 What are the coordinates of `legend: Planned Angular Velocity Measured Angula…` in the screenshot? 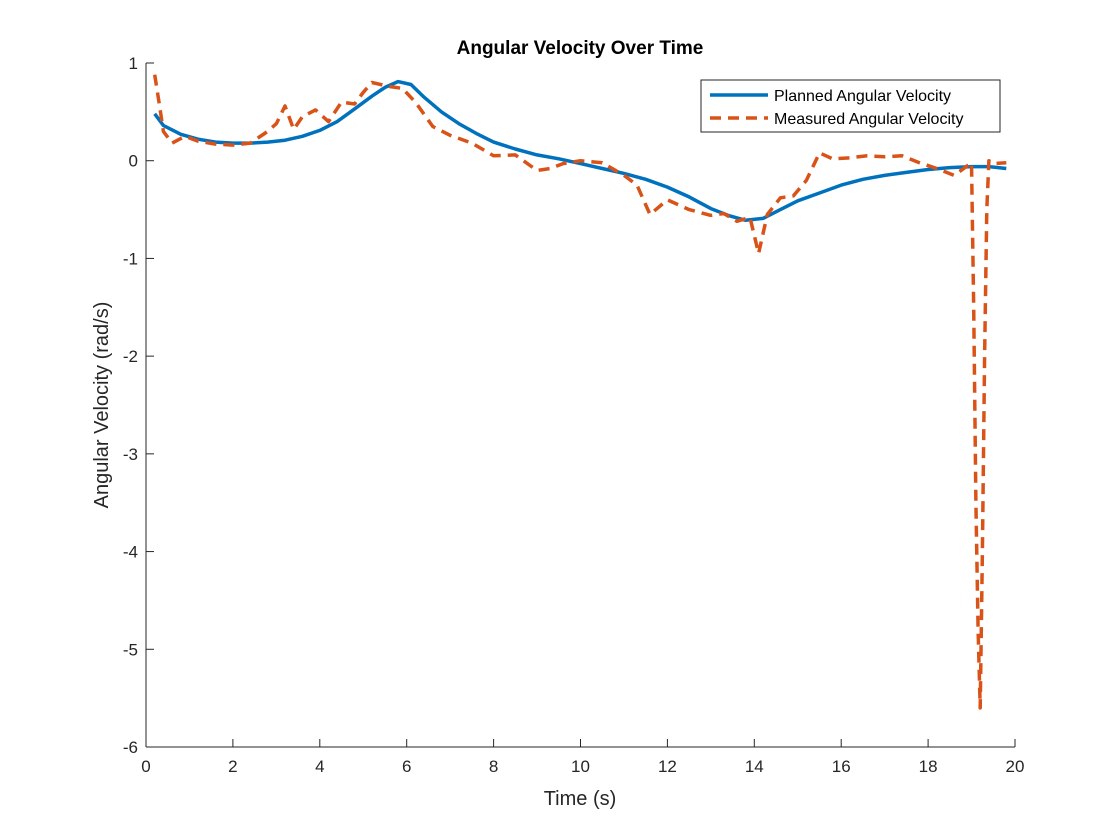 It's located at (850, 106).